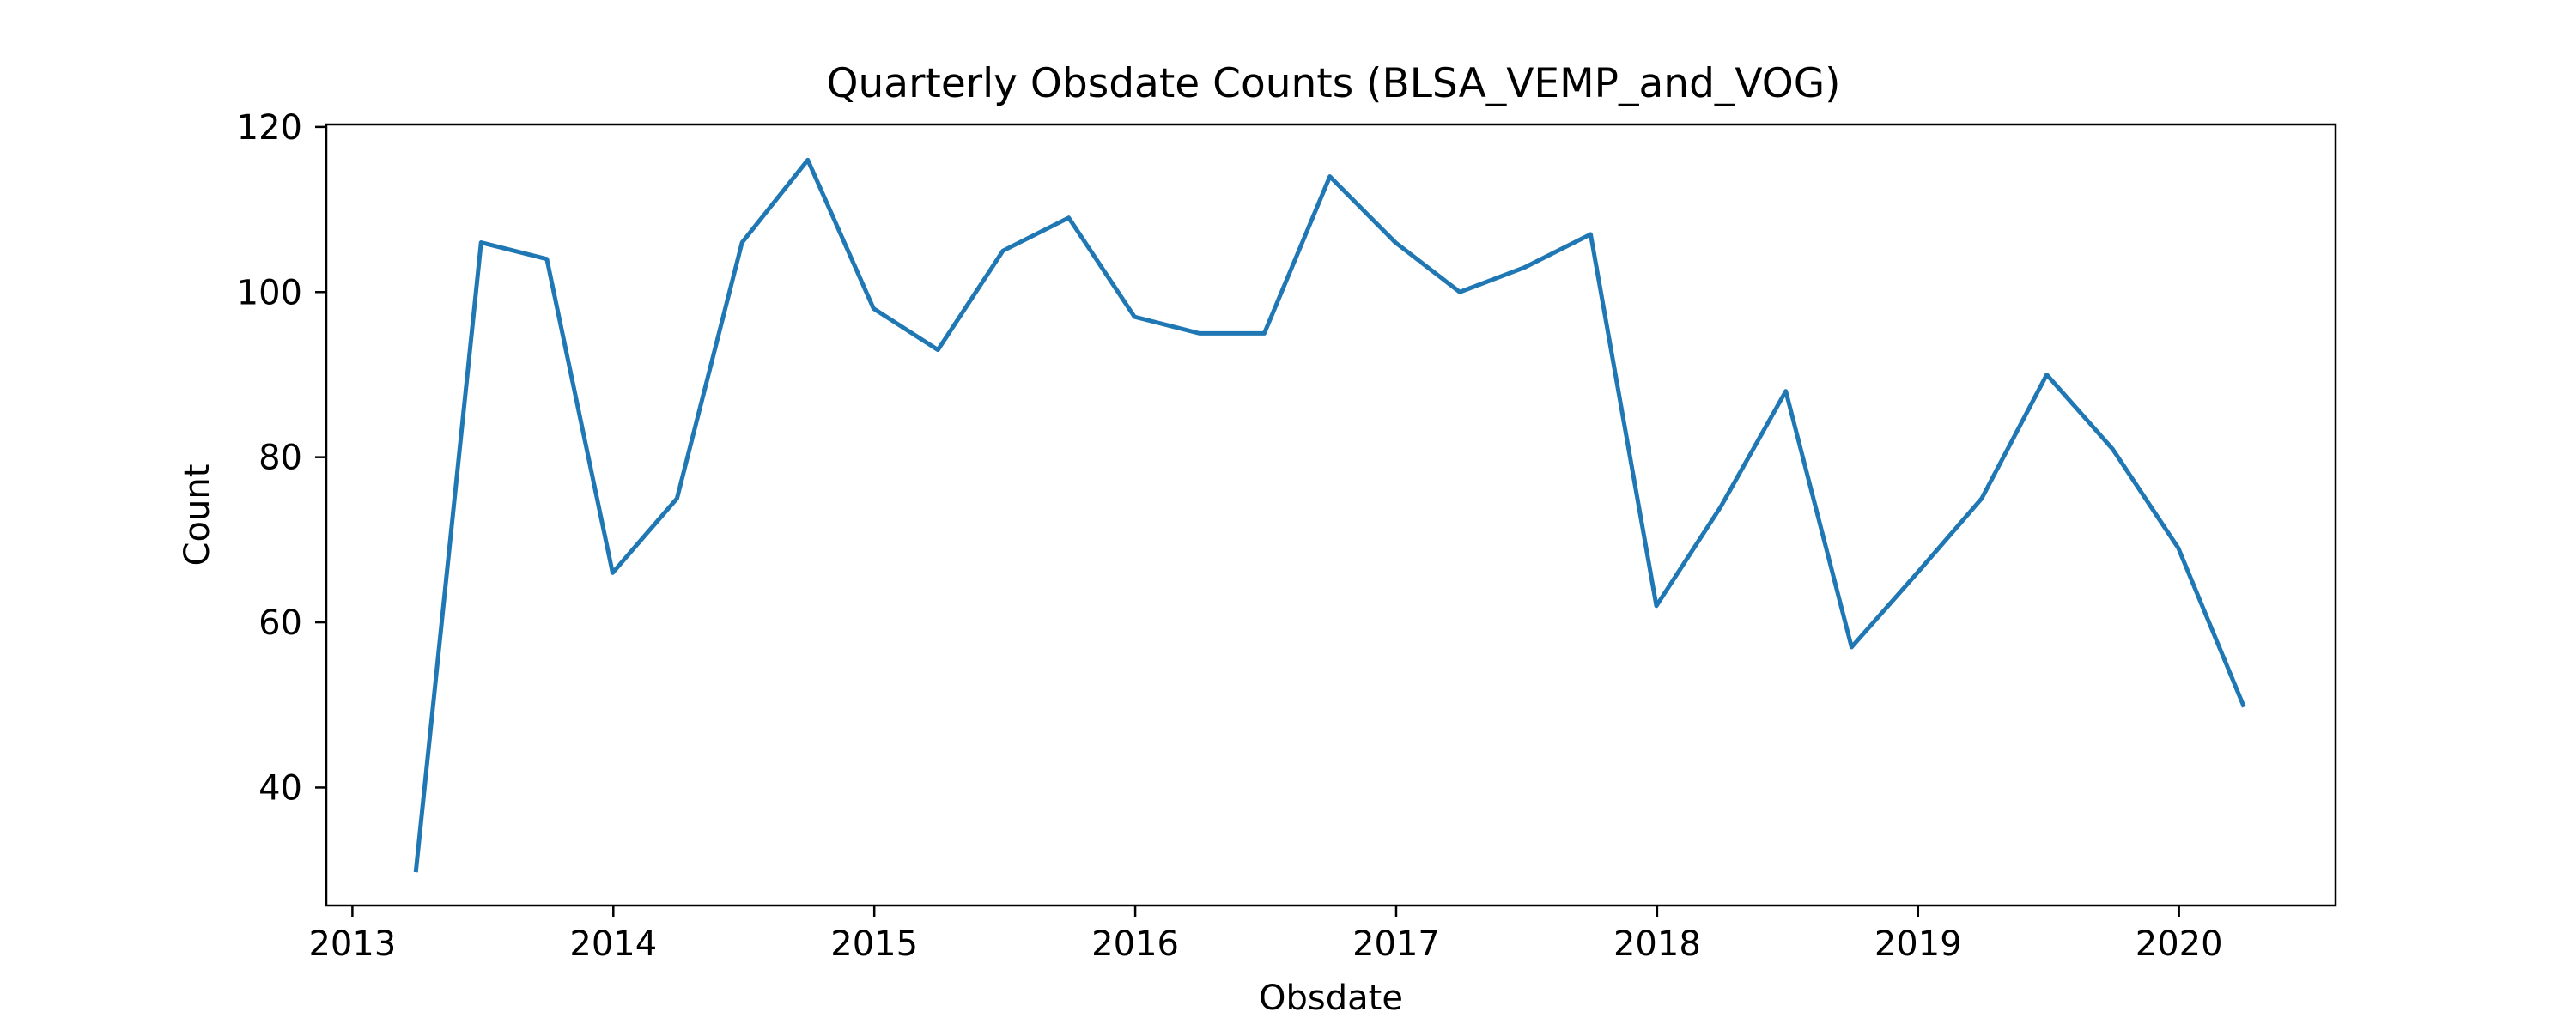  What do you see at coordinates (874, 944) in the screenshot?
I see `x-tick-label: 2015` at bounding box center [874, 944].